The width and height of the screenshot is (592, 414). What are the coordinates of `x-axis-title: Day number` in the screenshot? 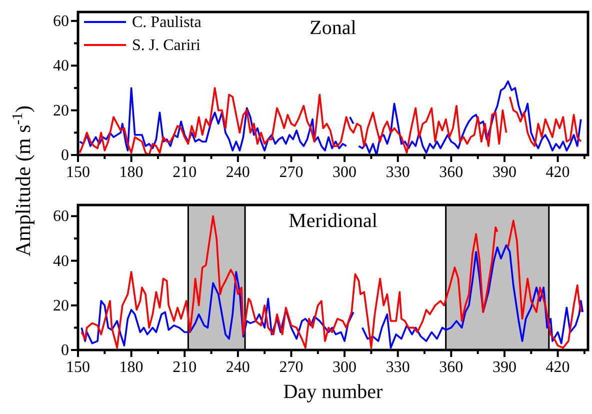 It's located at (333, 392).